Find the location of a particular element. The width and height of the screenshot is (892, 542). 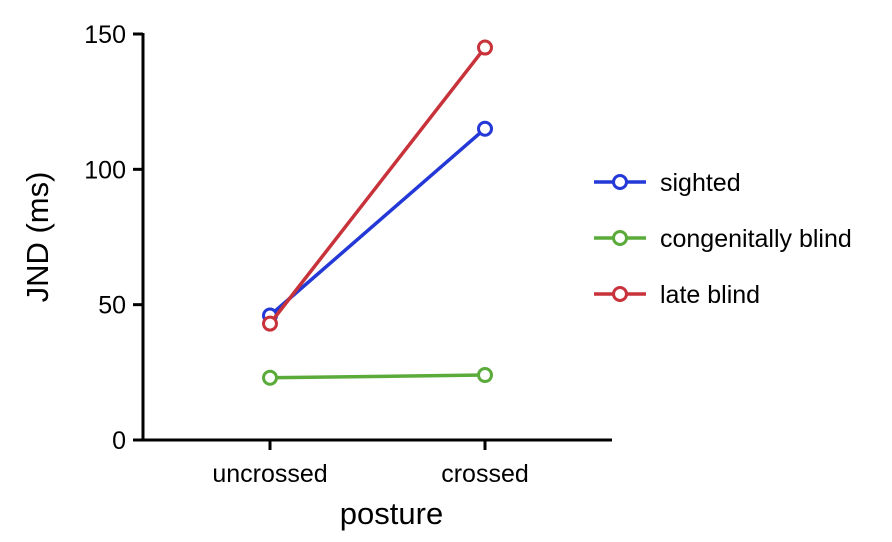

series-line-sighted is located at coordinates (377, 222).